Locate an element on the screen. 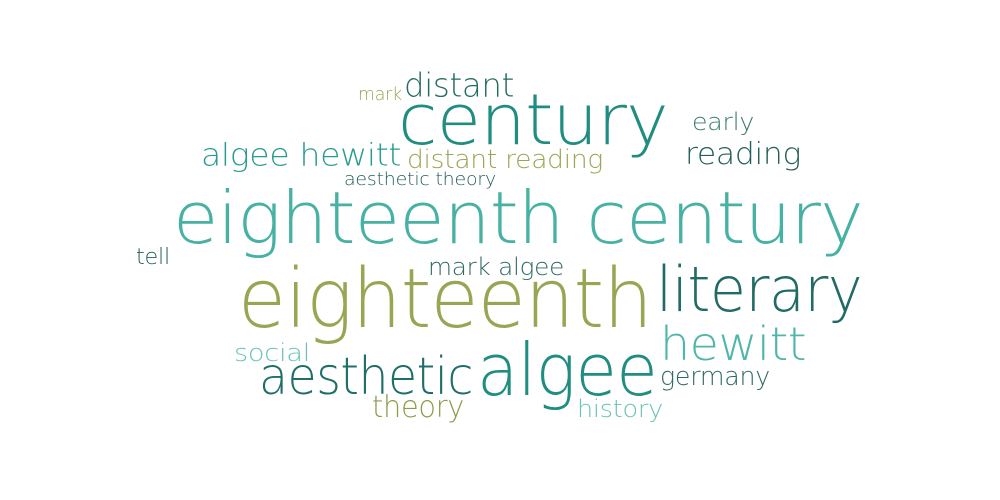 Image resolution: width=1000 pixels, height=500 pixels. word-literary: literary is located at coordinates (759, 289).